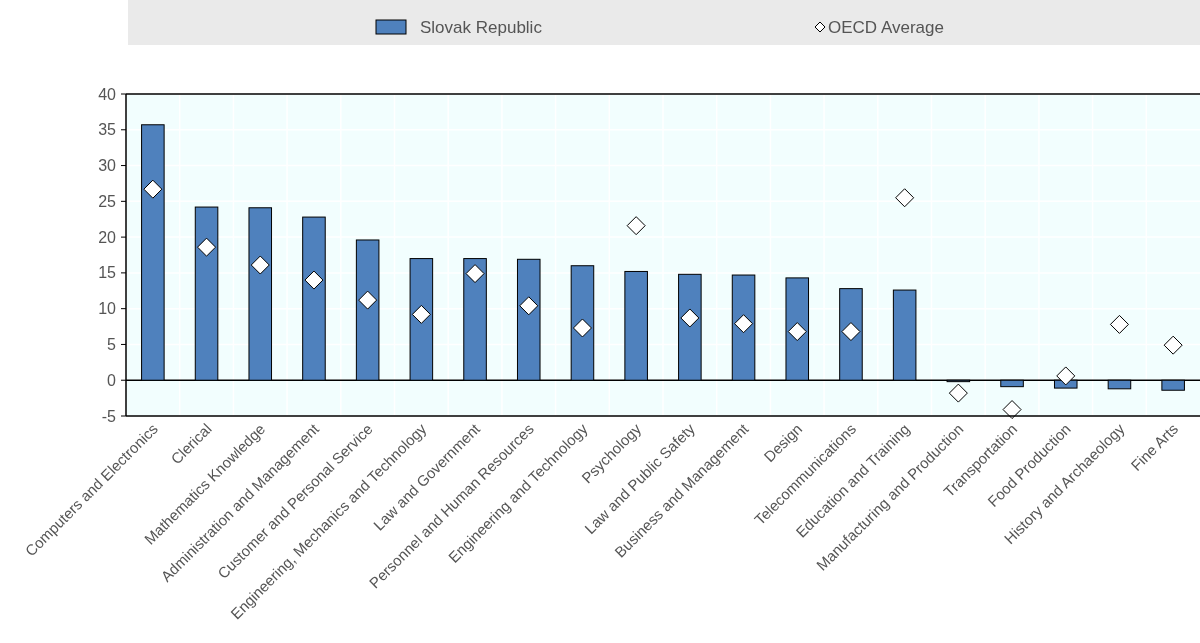 The height and width of the screenshot is (643, 1200). What do you see at coordinates (1154, 447) in the screenshot?
I see `x-tick-label: Fine Arts` at bounding box center [1154, 447].